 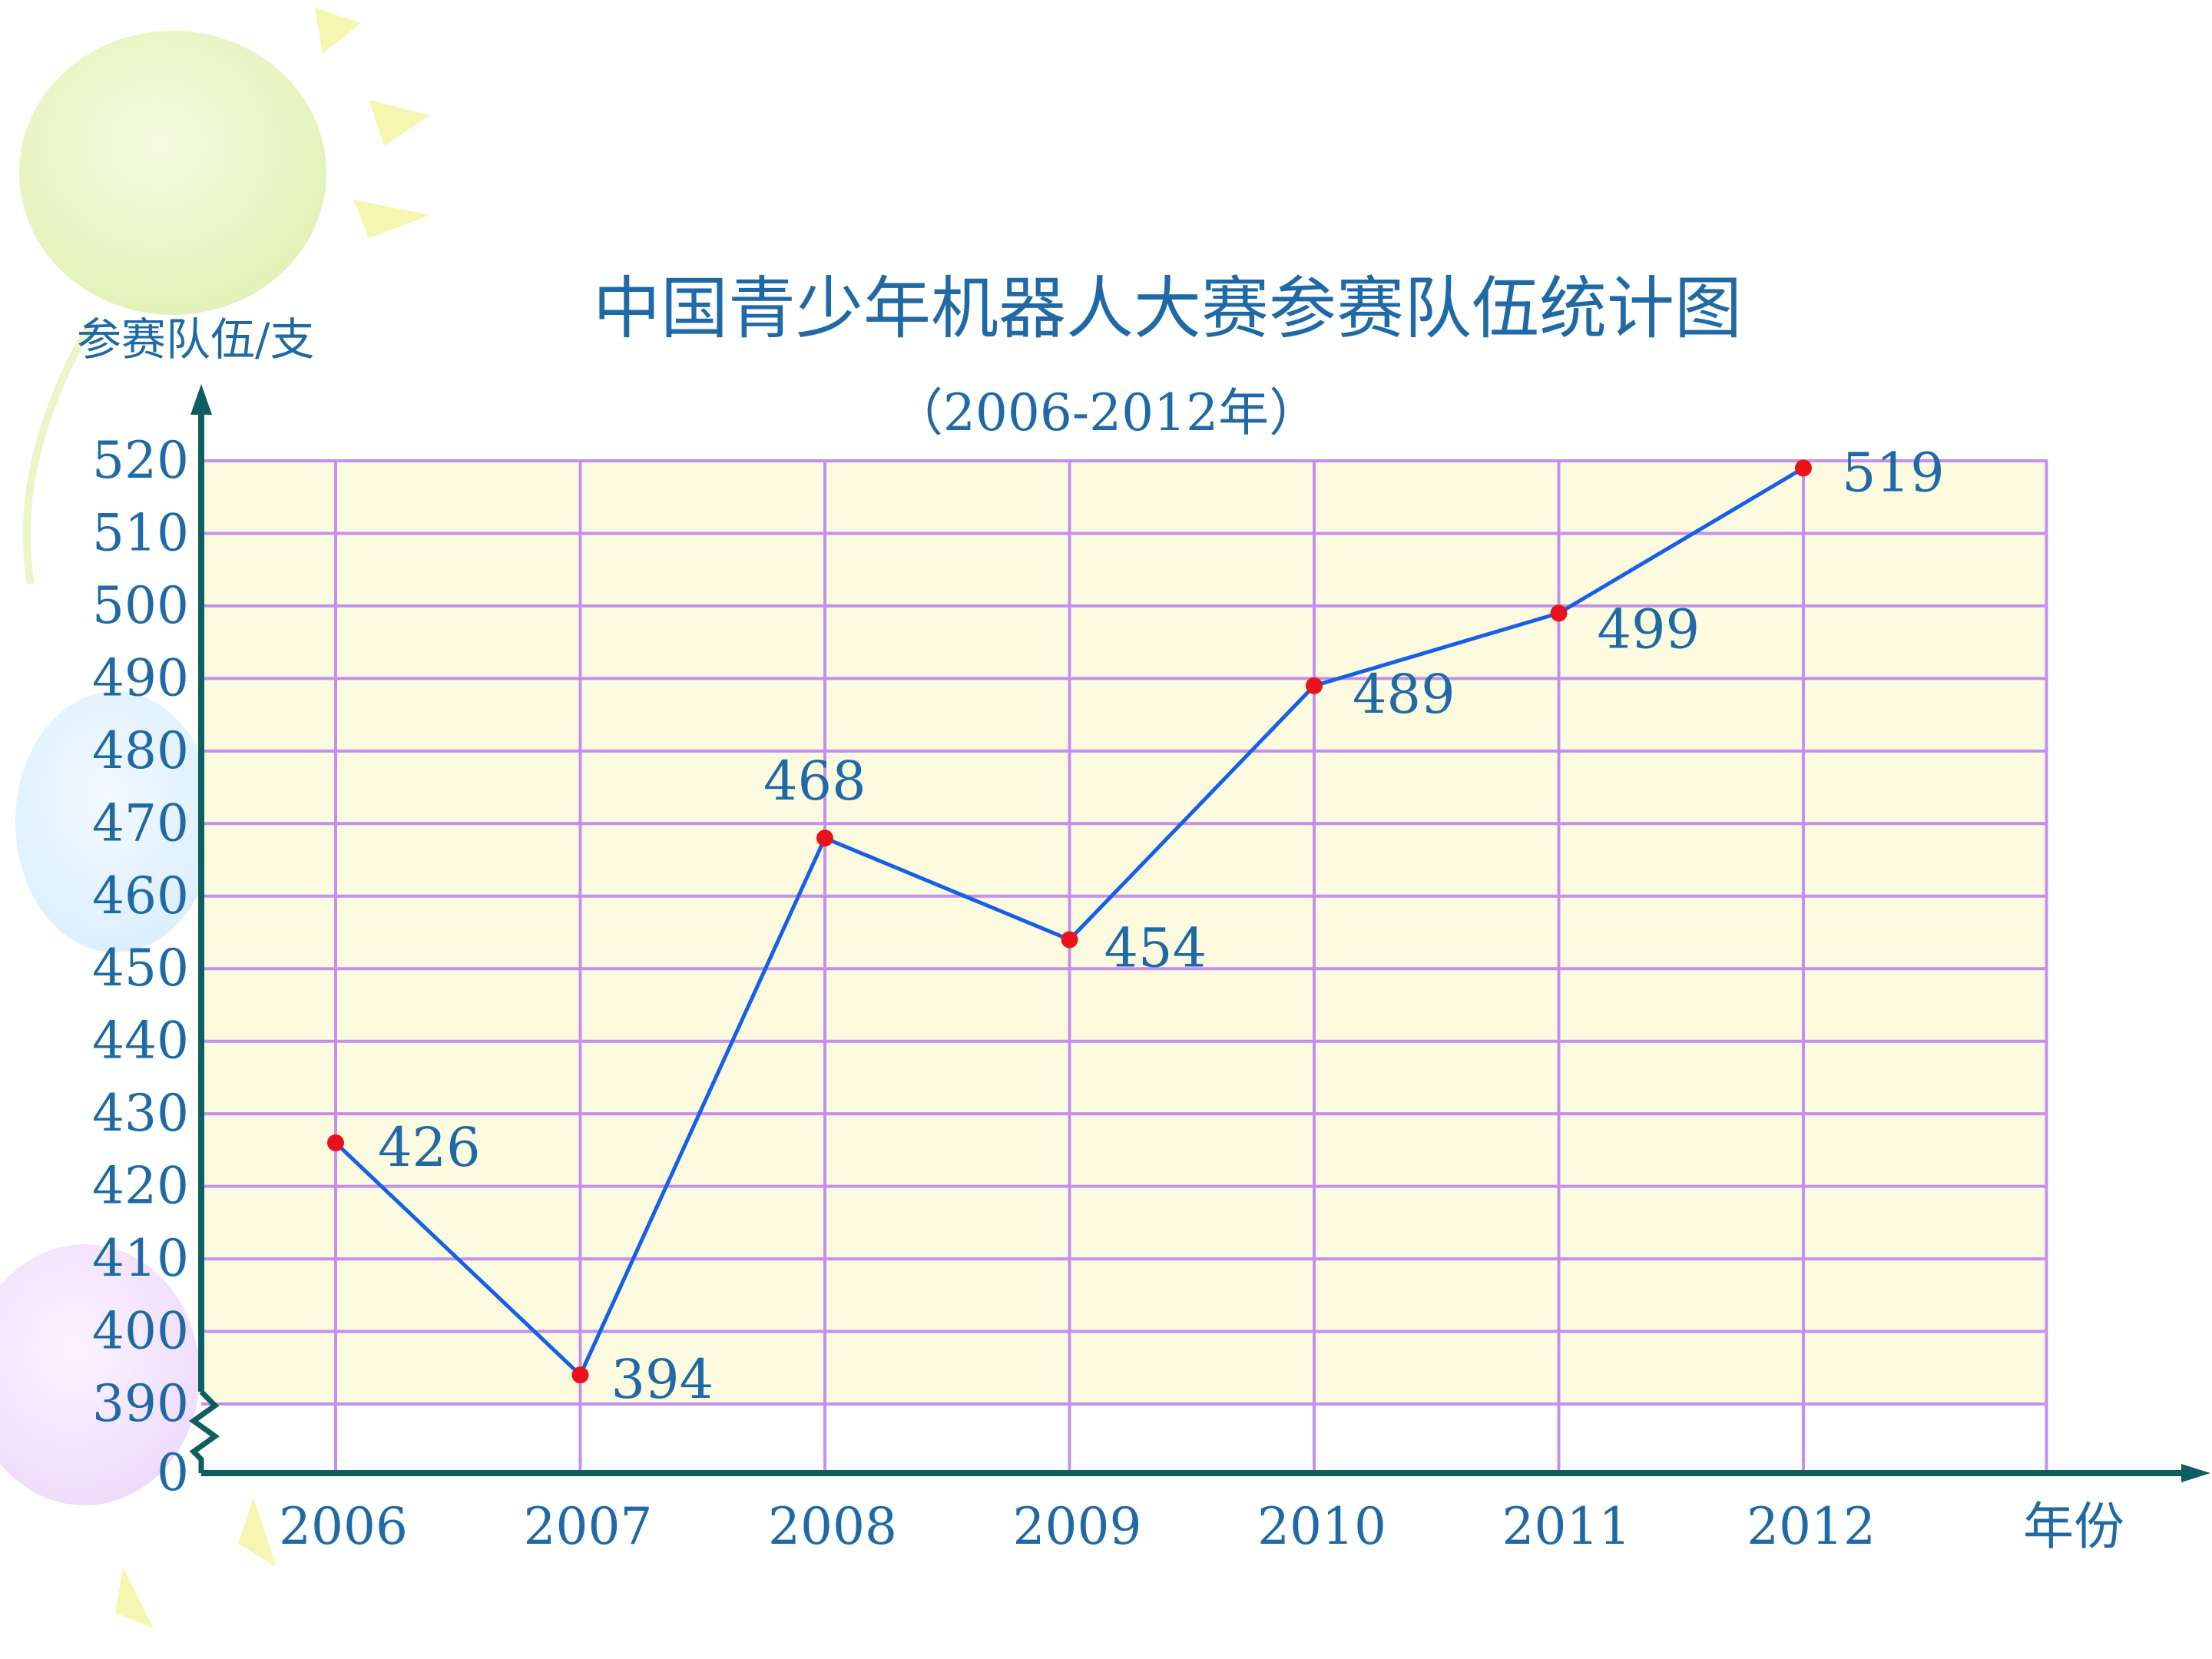 I want to click on data-label: 394, so click(x=662, y=1380).